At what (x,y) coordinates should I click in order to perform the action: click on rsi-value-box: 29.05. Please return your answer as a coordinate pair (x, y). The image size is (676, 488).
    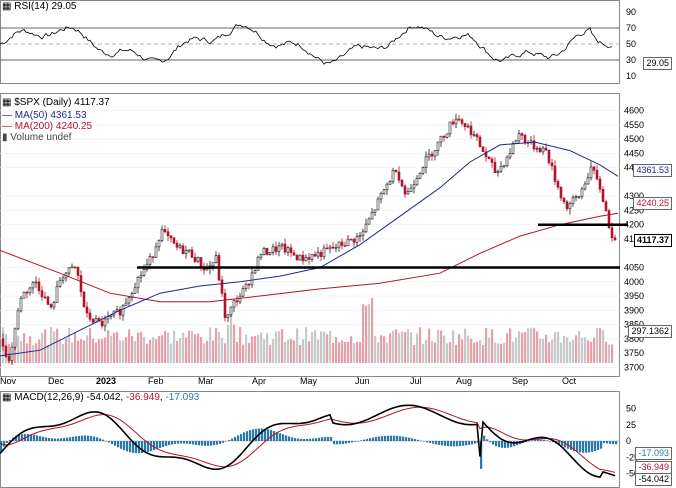
    Looking at the image, I should click on (657, 63).